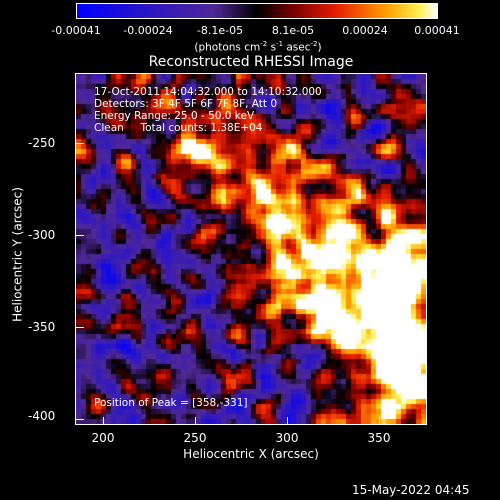 The image size is (500, 500). I want to click on colorbar-tick-label: -8.1e-05, so click(220, 30).